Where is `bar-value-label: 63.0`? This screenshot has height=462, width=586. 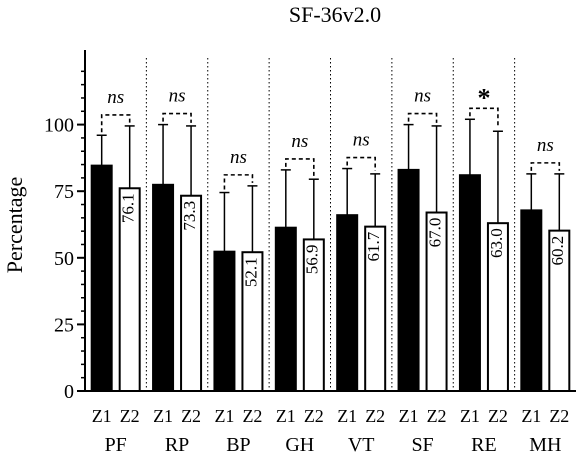
bar-value-label: 63.0 is located at coordinates (496, 243).